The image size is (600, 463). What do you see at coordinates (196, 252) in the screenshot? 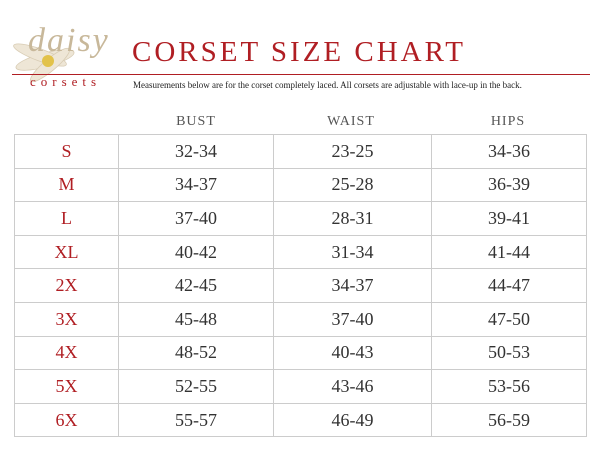
I see `measurement: 40-42` at bounding box center [196, 252].